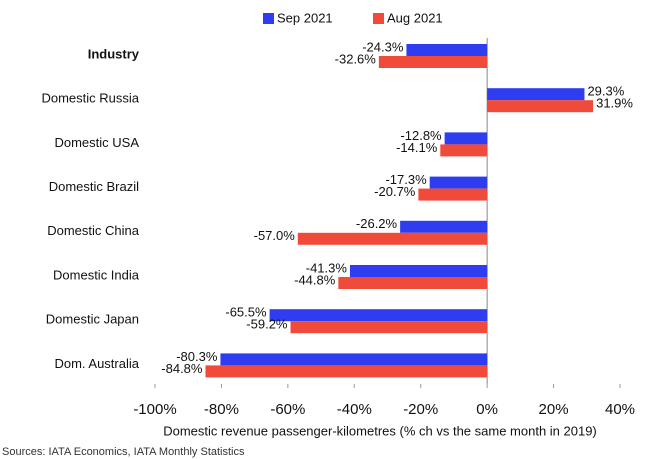 The image size is (651, 459). Describe the element at coordinates (406, 179) in the screenshot. I see `data-label: -17.3%` at that location.